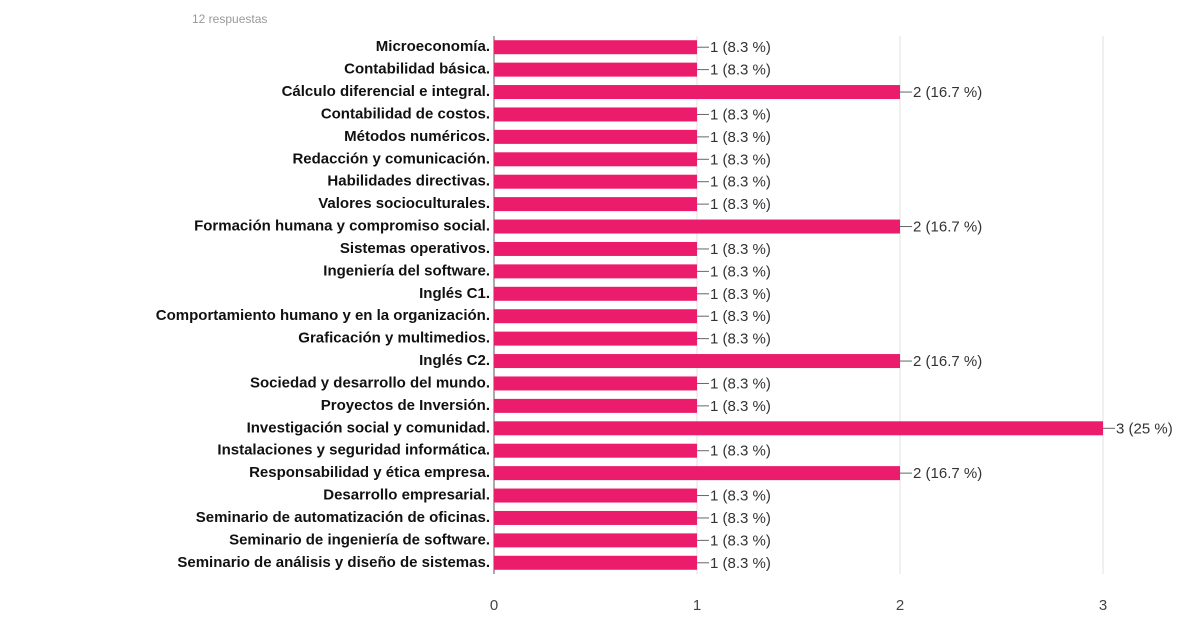 Image resolution: width=1203 pixels, height=618 pixels. I want to click on category-label: Responsabilidad y ética empresa., so click(369, 472).